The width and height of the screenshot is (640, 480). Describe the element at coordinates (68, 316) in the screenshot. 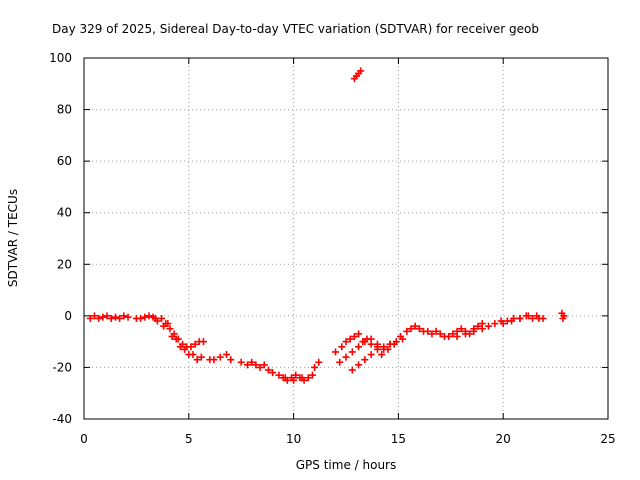

I see `y-tick-label: 0` at that location.